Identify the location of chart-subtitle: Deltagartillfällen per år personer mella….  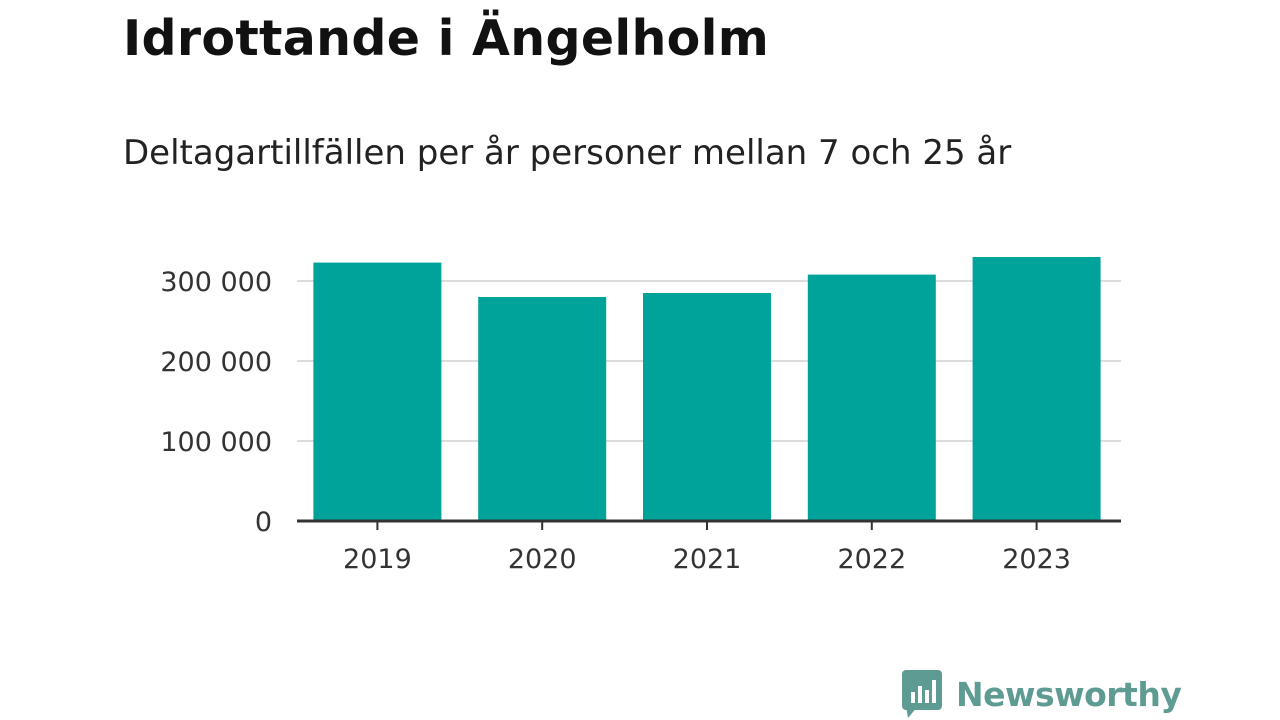
(567, 153).